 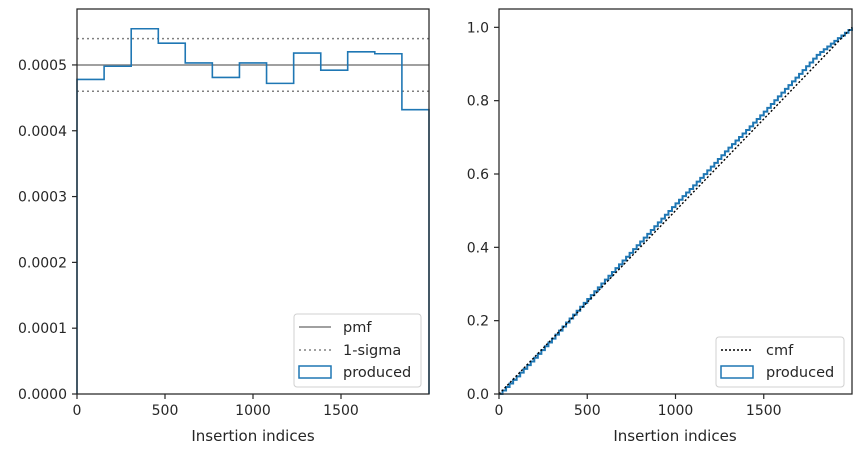 I want to click on histogram-x-tick-label: 1500, so click(x=341, y=411).